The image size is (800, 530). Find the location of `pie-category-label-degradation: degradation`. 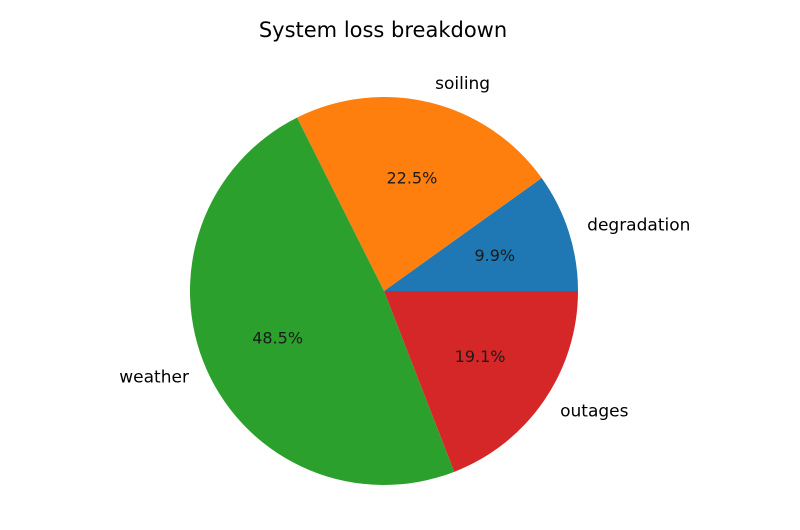

pie-category-label-degradation: degradation is located at coordinates (638, 226).